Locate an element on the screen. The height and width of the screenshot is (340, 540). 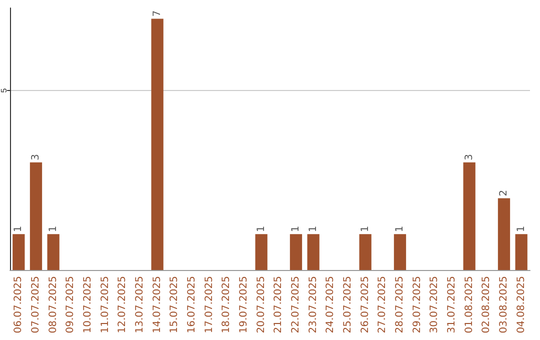
x-tick-label: 01.08.2025 is located at coordinates (469, 305).